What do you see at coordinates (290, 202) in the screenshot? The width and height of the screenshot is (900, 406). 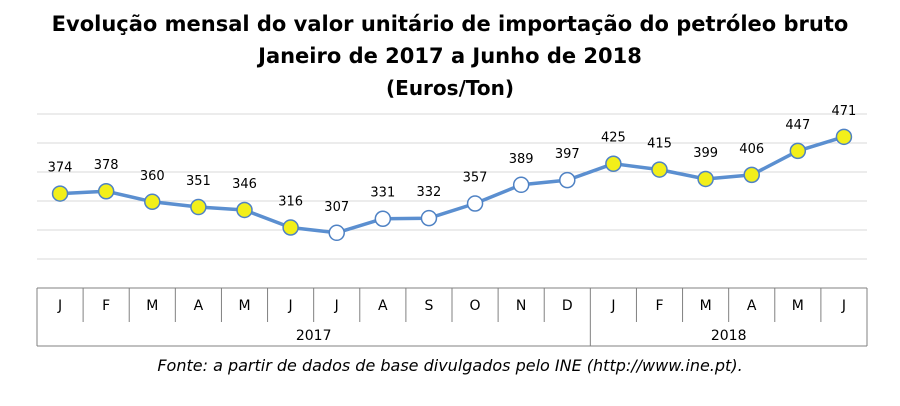 I see `data-label: 316` at bounding box center [290, 202].